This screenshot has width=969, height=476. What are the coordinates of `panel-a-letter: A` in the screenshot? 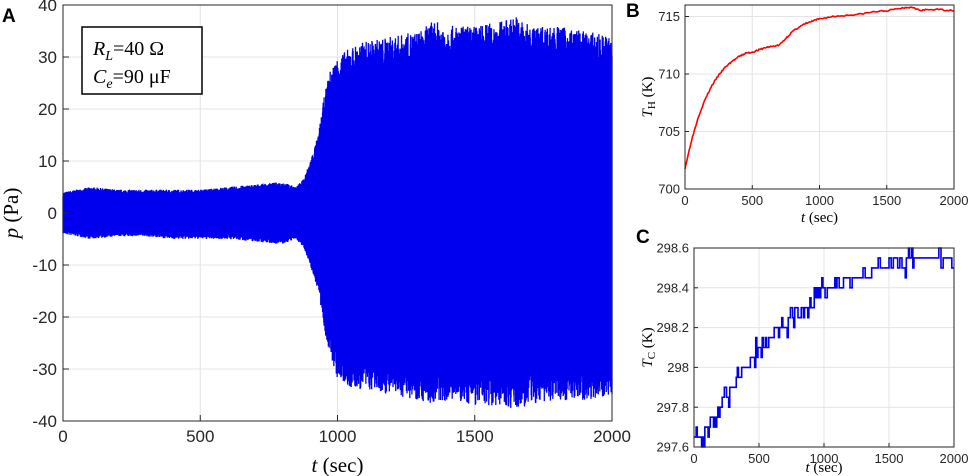 It's located at (9, 16).